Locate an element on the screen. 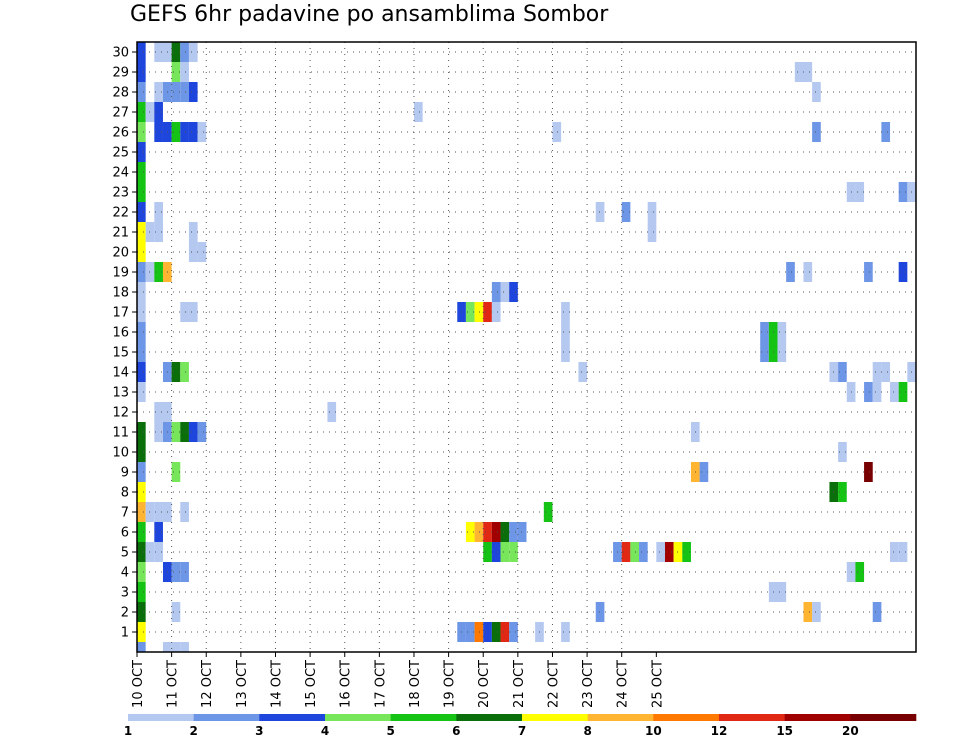 Image resolution: width=960 pixels, height=742 pixels. x-tick-label: 21 OCT is located at coordinates (519, 684).